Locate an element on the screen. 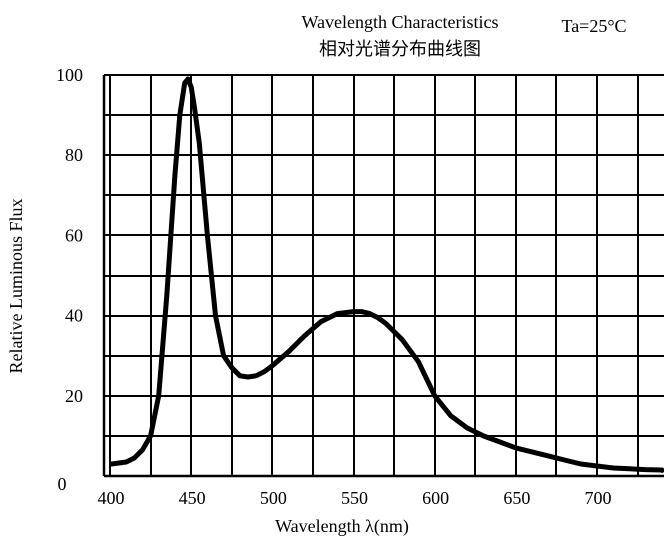 This screenshot has width=664, height=537. y-tick-label: 100 is located at coordinates (69, 75).